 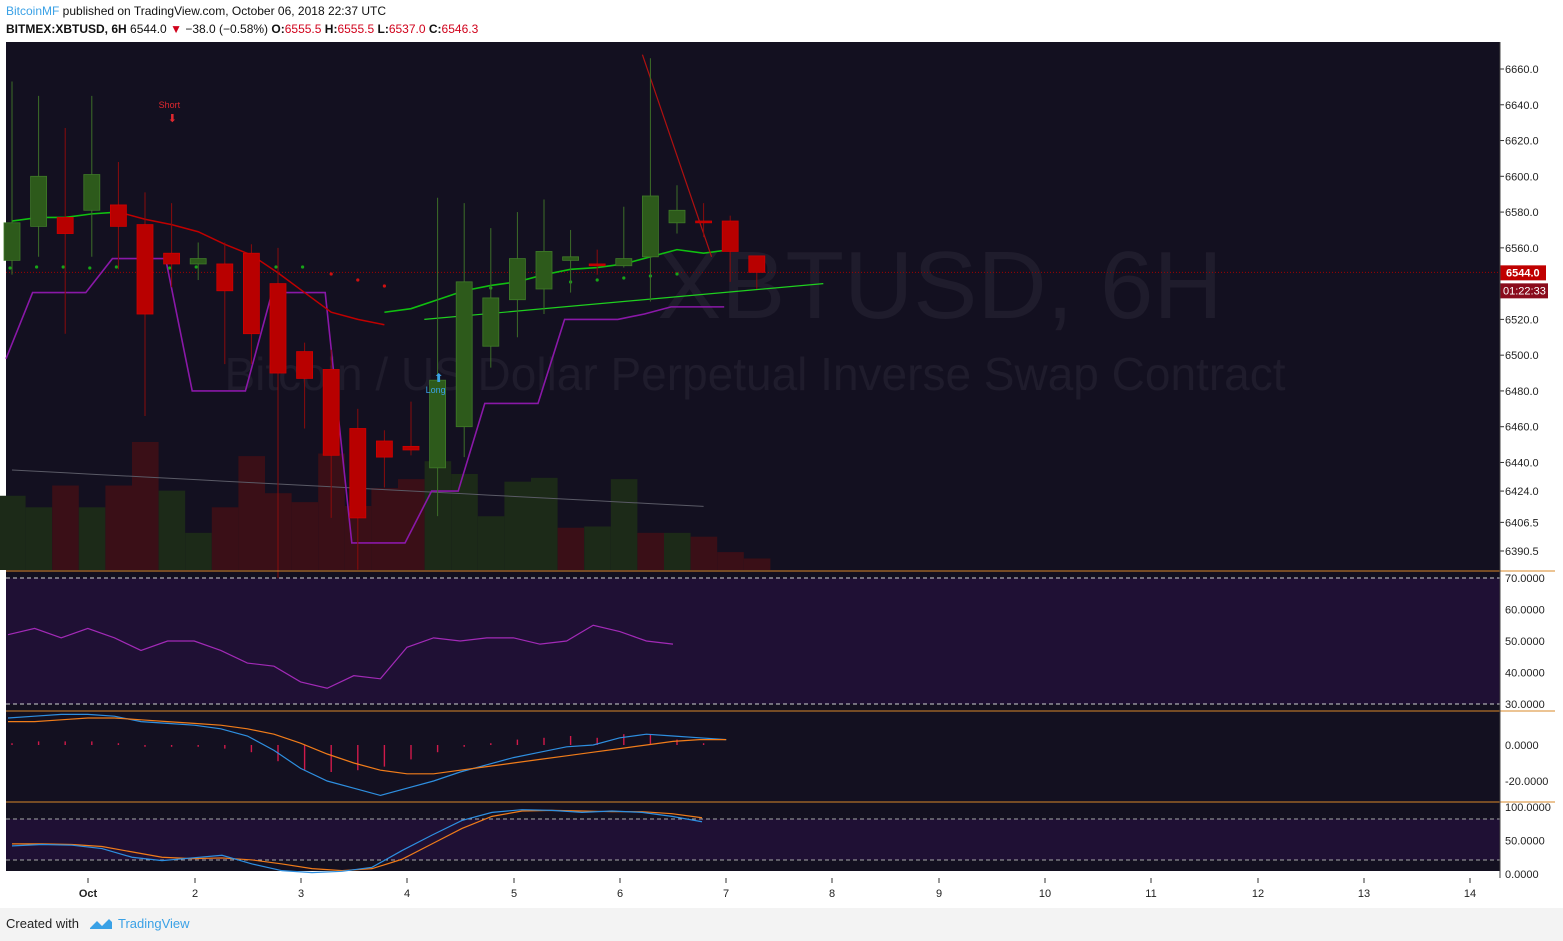 What do you see at coordinates (367, 746) in the screenshot?
I see `macd-signal-line` at bounding box center [367, 746].